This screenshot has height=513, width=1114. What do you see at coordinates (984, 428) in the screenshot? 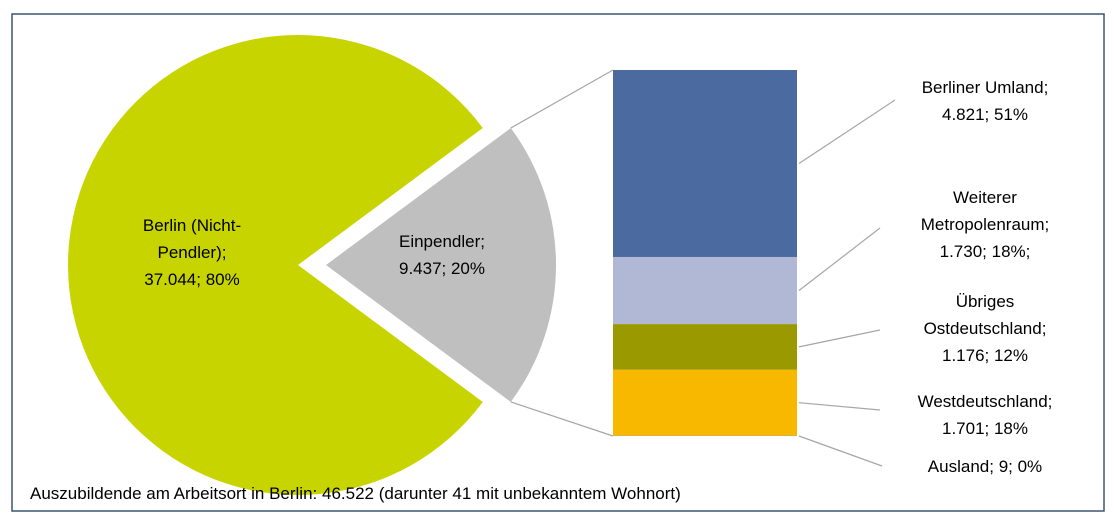
I see `label-value: 1.701; 18%` at bounding box center [984, 428].